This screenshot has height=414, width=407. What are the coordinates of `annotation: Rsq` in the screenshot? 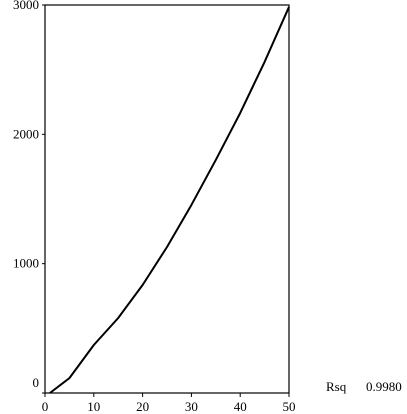 It's located at (336, 386).